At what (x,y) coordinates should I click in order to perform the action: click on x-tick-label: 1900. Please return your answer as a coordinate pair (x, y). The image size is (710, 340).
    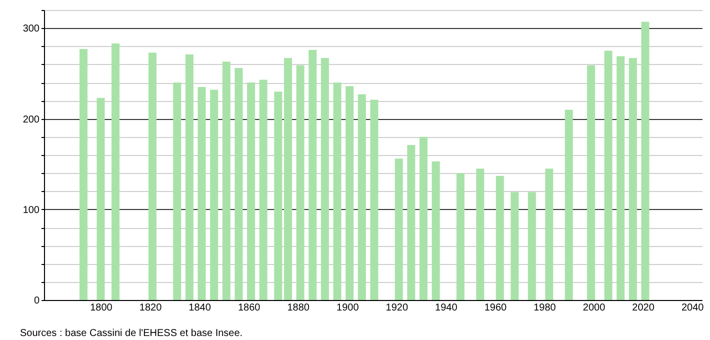
    Looking at the image, I should click on (348, 308).